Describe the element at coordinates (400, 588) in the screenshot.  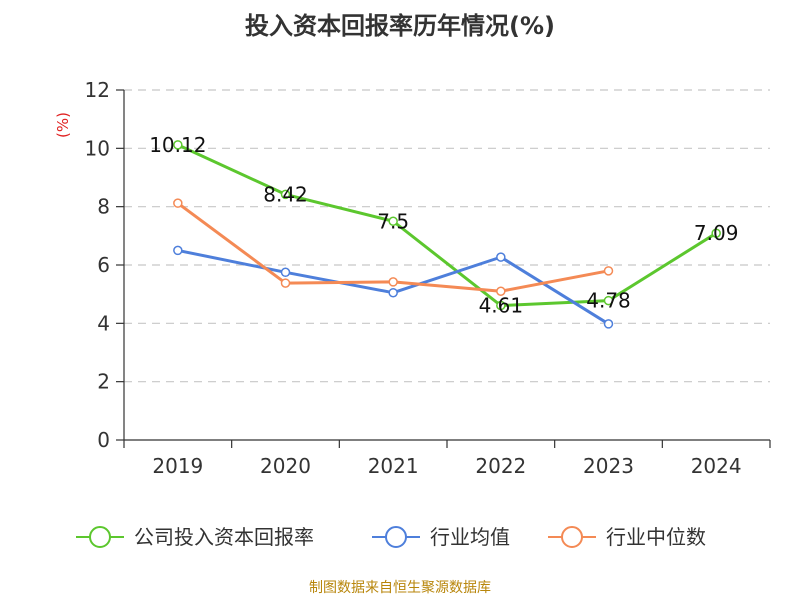
I see `data-source-note: 制图数据来自恒生聚源数据库` at that location.